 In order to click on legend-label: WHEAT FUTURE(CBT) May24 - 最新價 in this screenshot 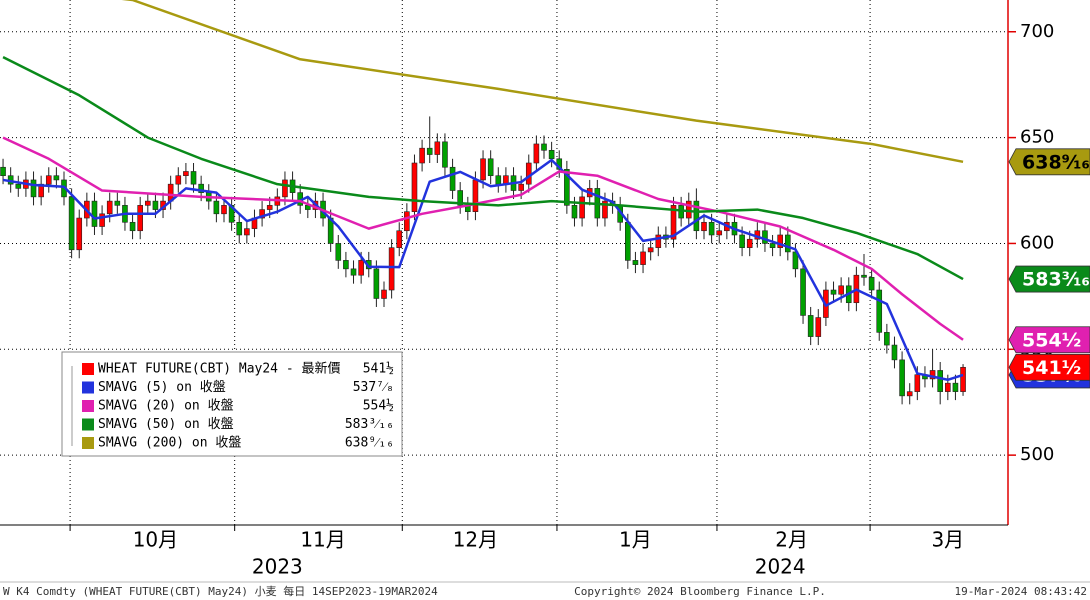, I will do `click(219, 369)`.